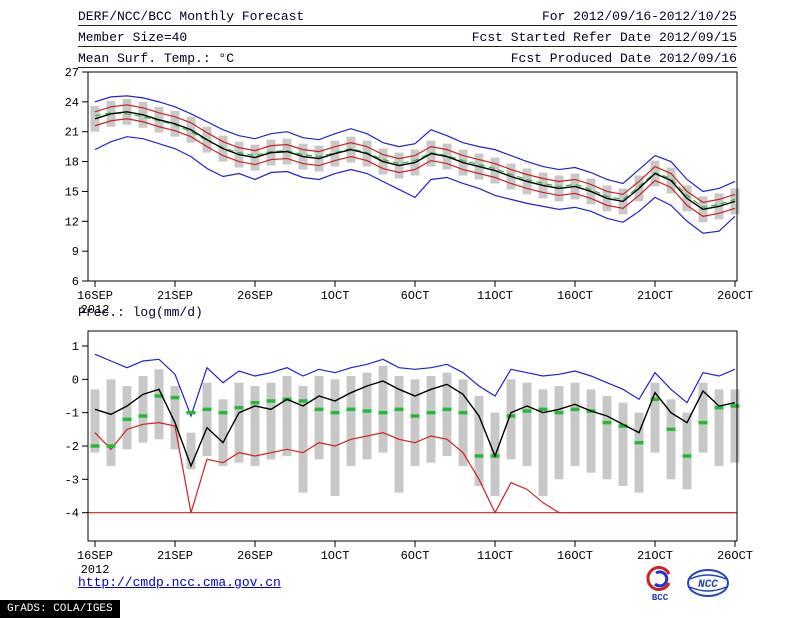 The image size is (800, 618). Describe the element at coordinates (639, 16) in the screenshot. I see `forecast-range: For 2012/09/16-2012/10/25` at that location.